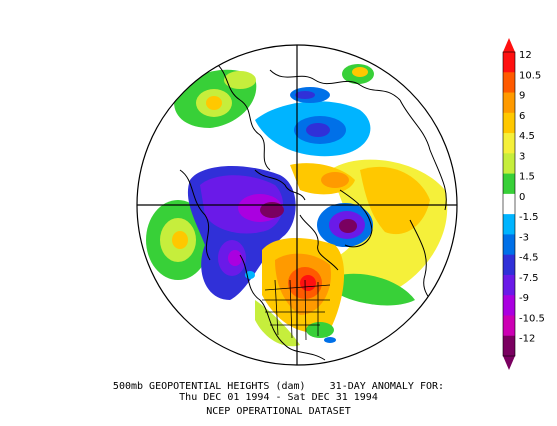  Describe the element at coordinates (529, 278) in the screenshot. I see `colorbar-label: -7.5` at that location.